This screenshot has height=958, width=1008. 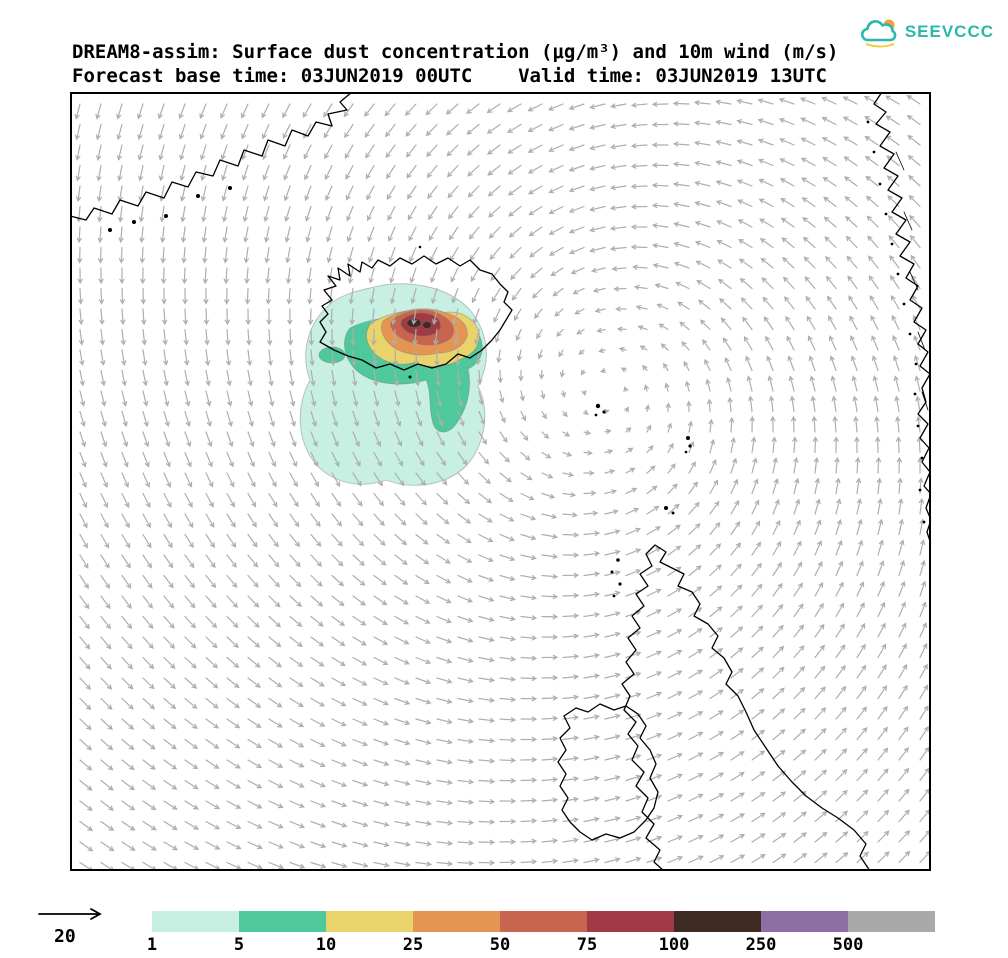 I want to click on coastline-greenland, so click(x=211, y=156).